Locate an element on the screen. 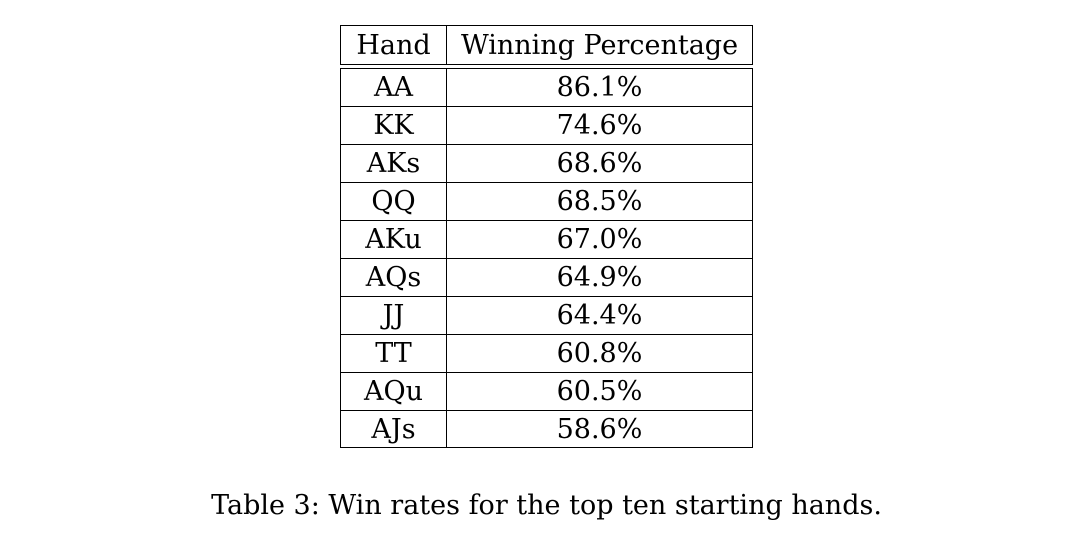 The height and width of the screenshot is (548, 1080). table-header-row: Hand Winning Percentage is located at coordinates (546, 45).